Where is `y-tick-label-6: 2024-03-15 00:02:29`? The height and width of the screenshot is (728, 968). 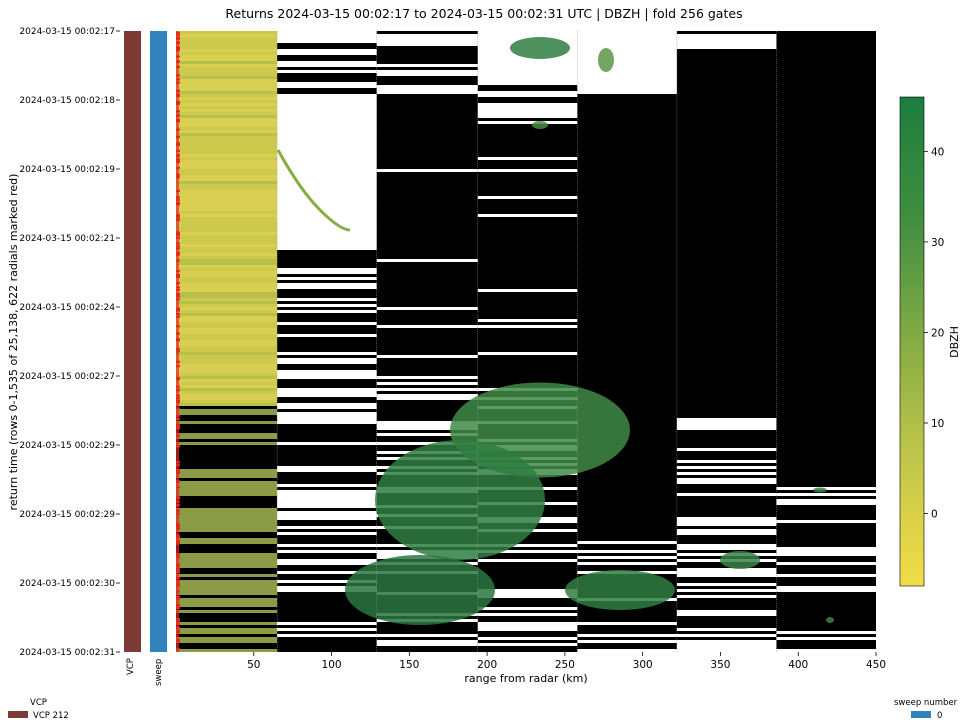 y-tick-label-6: 2024-03-15 00:02:29 is located at coordinates (67, 446).